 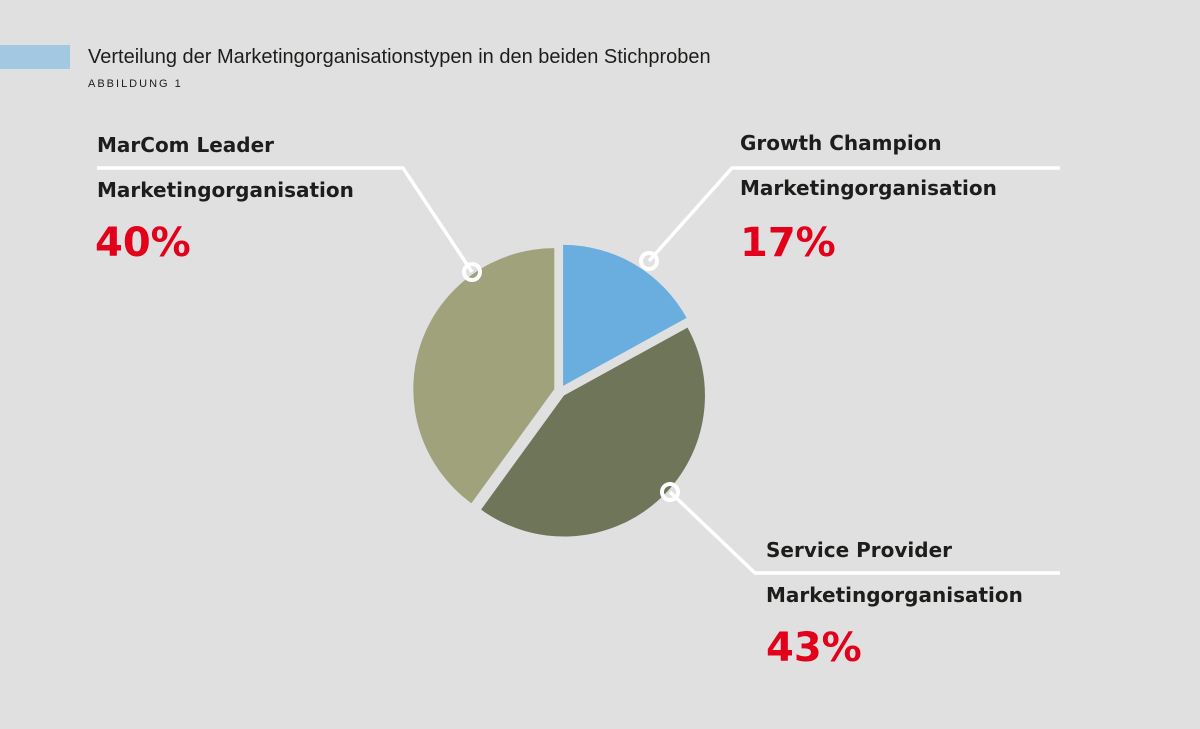 I want to click on leader-line-growth, so click(x=853, y=214).